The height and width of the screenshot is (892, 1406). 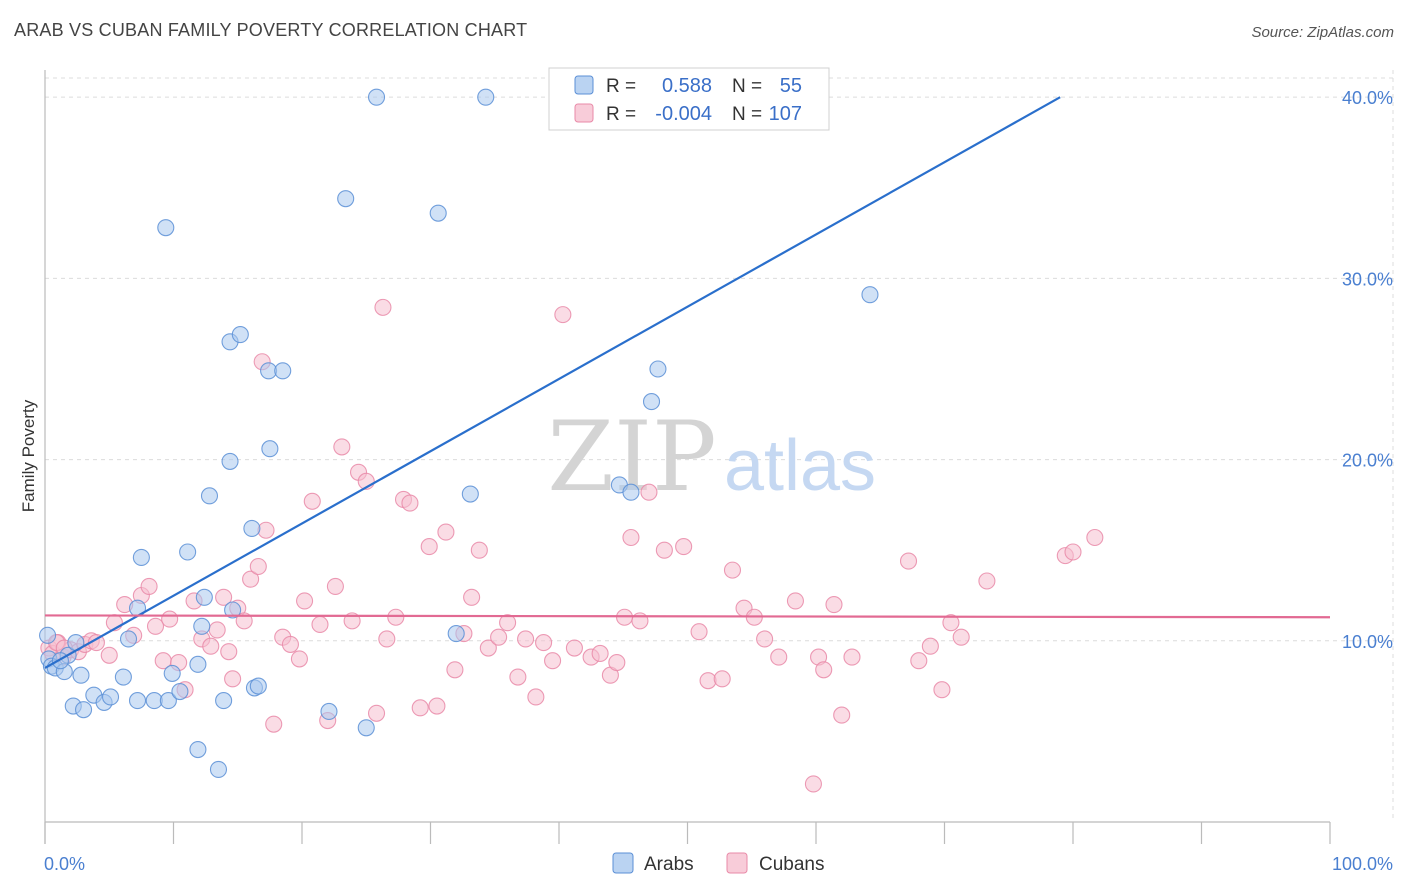 What do you see at coordinates (683, 114) in the screenshot?
I see `legend-r-value-cubans: -0.004` at bounding box center [683, 114].